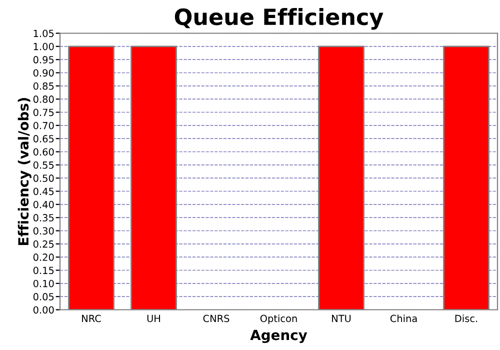 The height and width of the screenshot is (350, 500). What do you see at coordinates (43, 192) in the screenshot?
I see `y-tick-label: 0.45` at bounding box center [43, 192].